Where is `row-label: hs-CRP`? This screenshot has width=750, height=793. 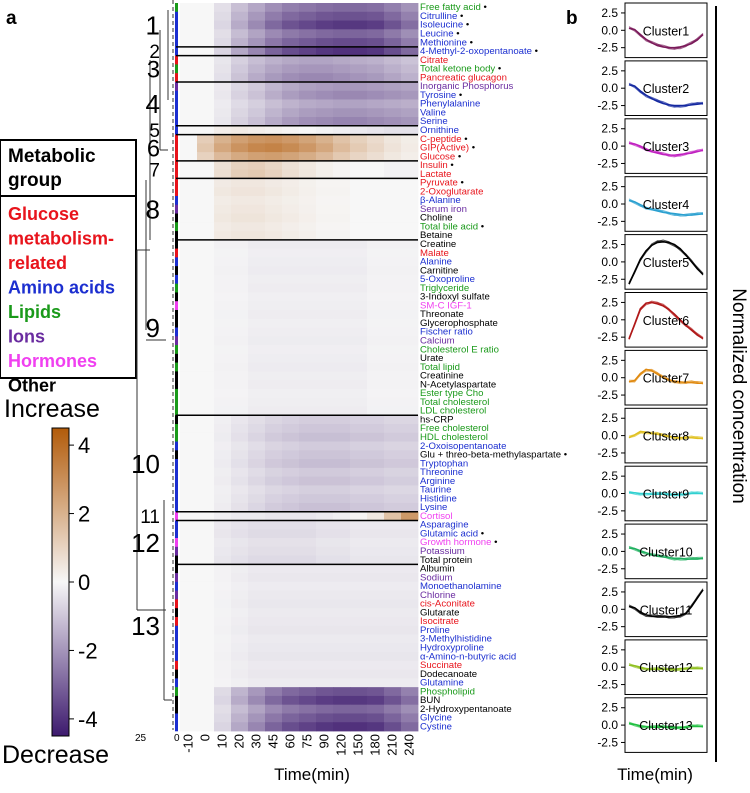 row-label: hs-CRP is located at coordinates (437, 419).